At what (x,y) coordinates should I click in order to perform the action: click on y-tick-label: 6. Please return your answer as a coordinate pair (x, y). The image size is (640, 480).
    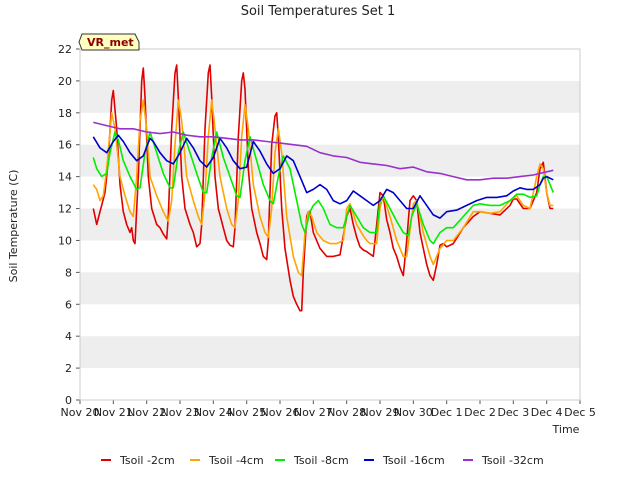
    Looking at the image, I should click on (68, 304).